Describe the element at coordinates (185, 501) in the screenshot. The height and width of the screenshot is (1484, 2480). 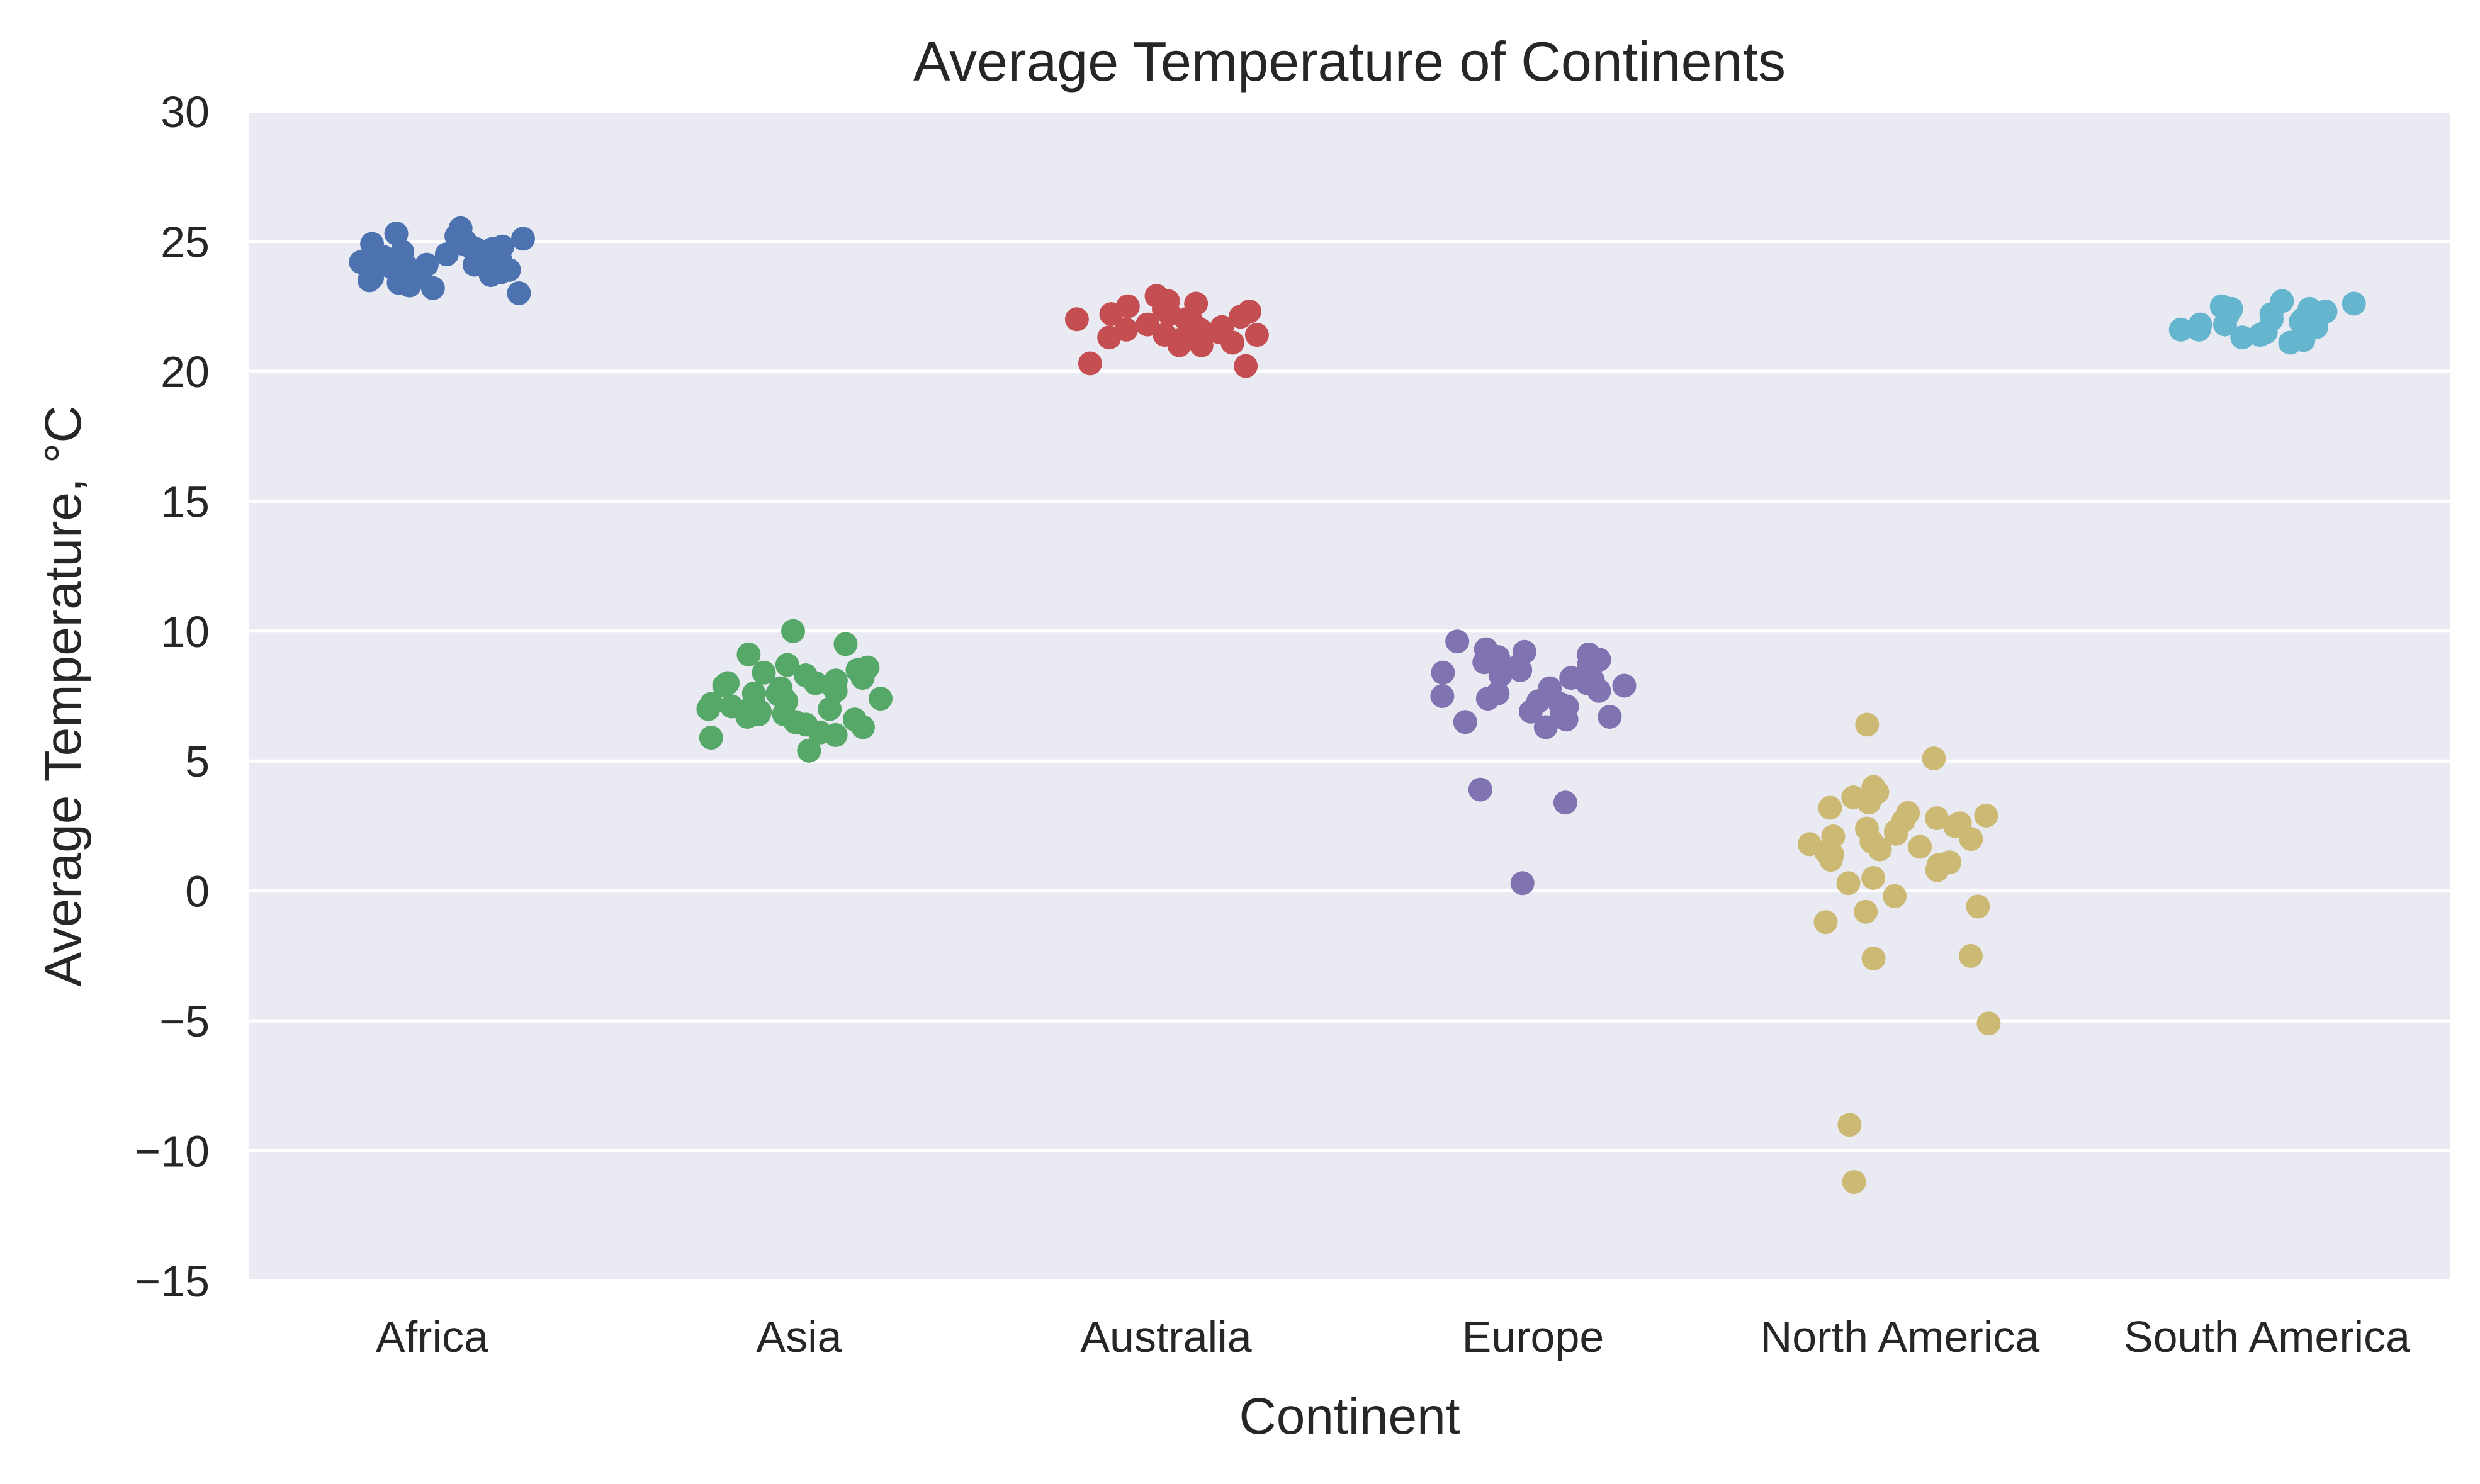
I see `y-tick-label: 15` at that location.